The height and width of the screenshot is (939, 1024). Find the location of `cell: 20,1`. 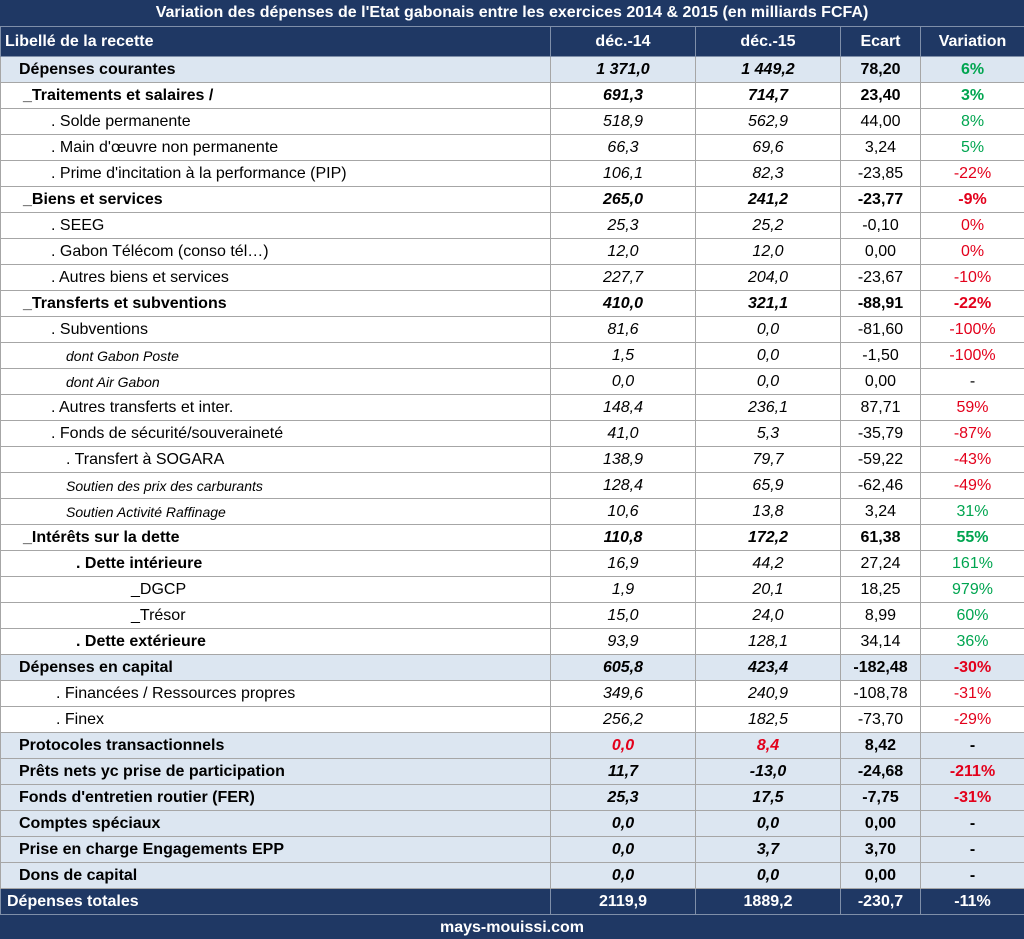

cell: 20,1 is located at coordinates (768, 589).